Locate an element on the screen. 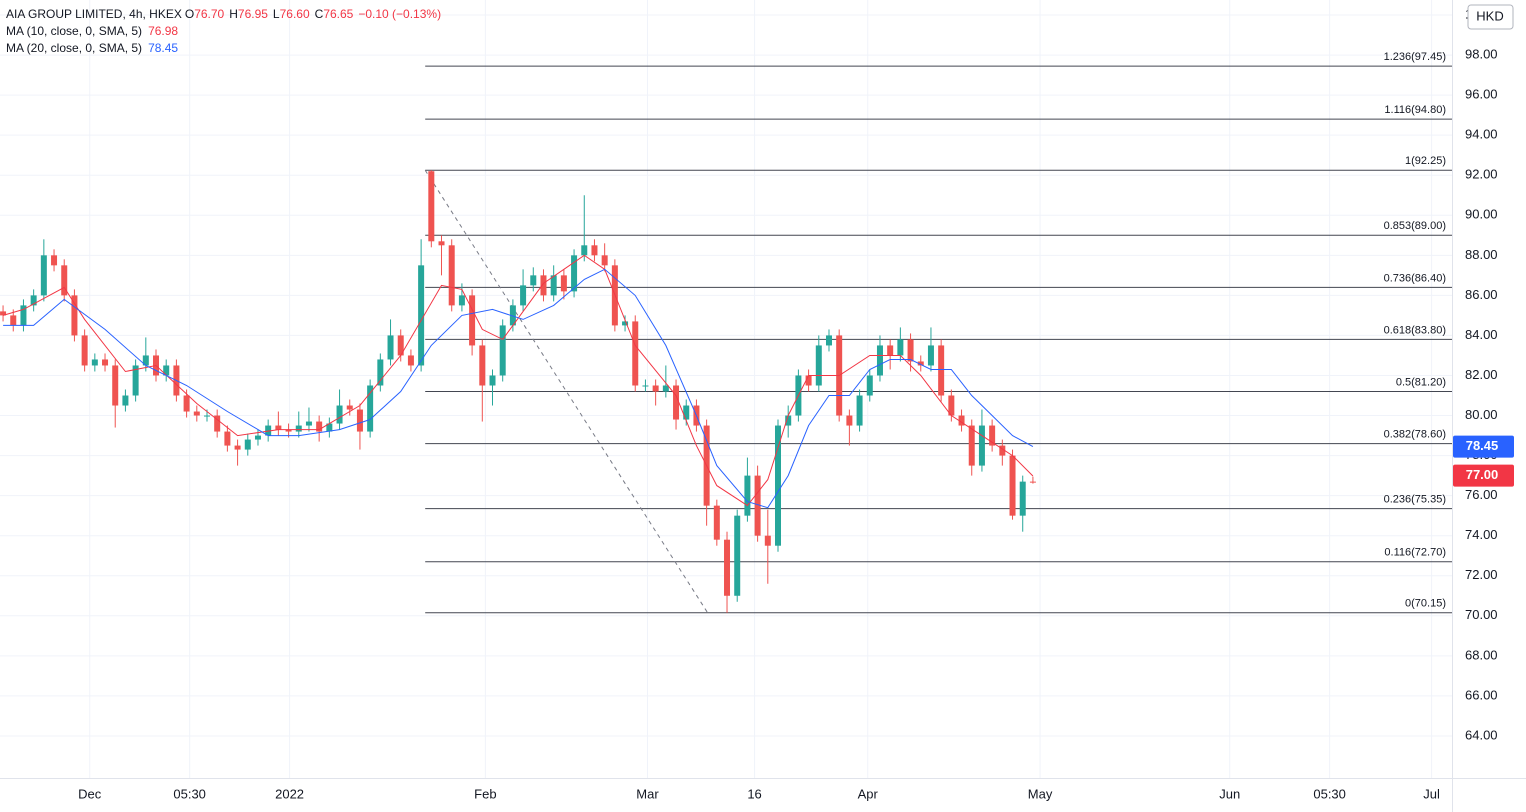  y-tick-label: 66.00 is located at coordinates (1481, 694).